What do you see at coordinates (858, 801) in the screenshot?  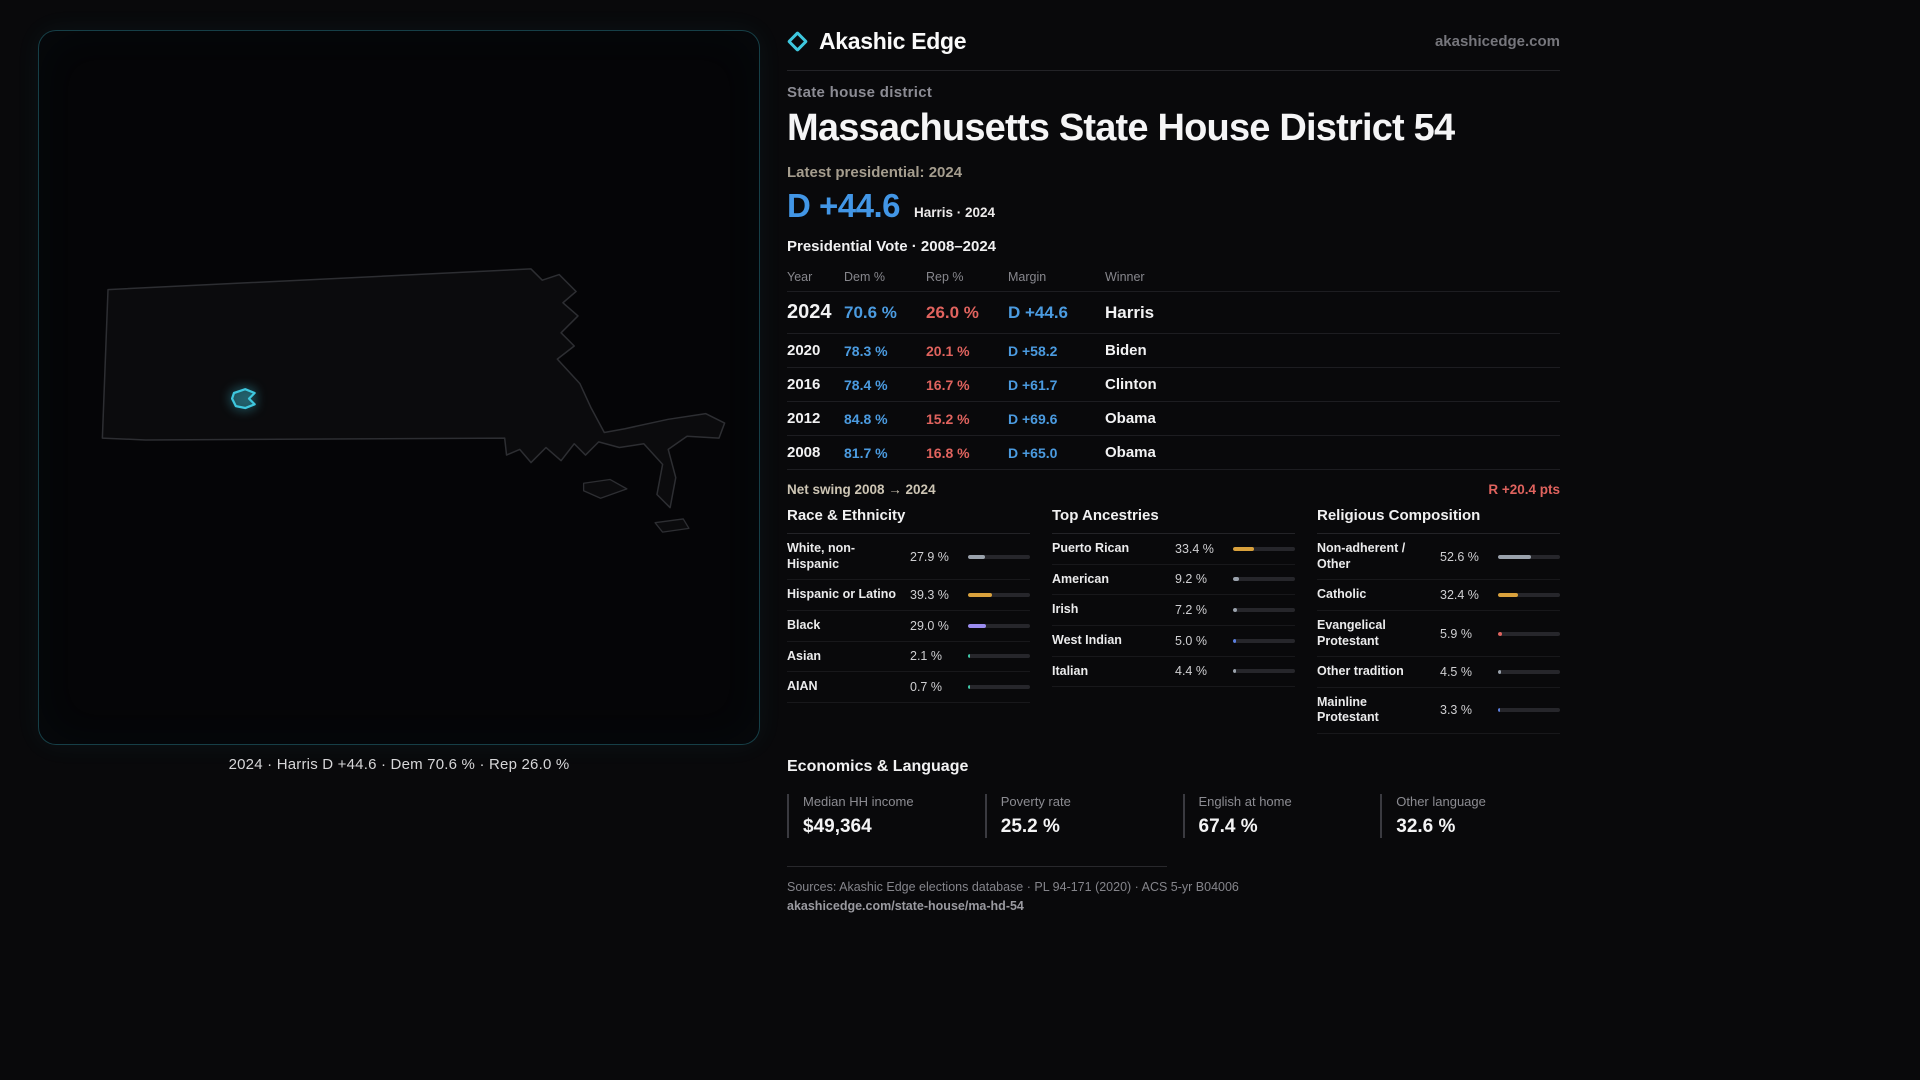 I see `stat-label: Median HH income` at bounding box center [858, 801].